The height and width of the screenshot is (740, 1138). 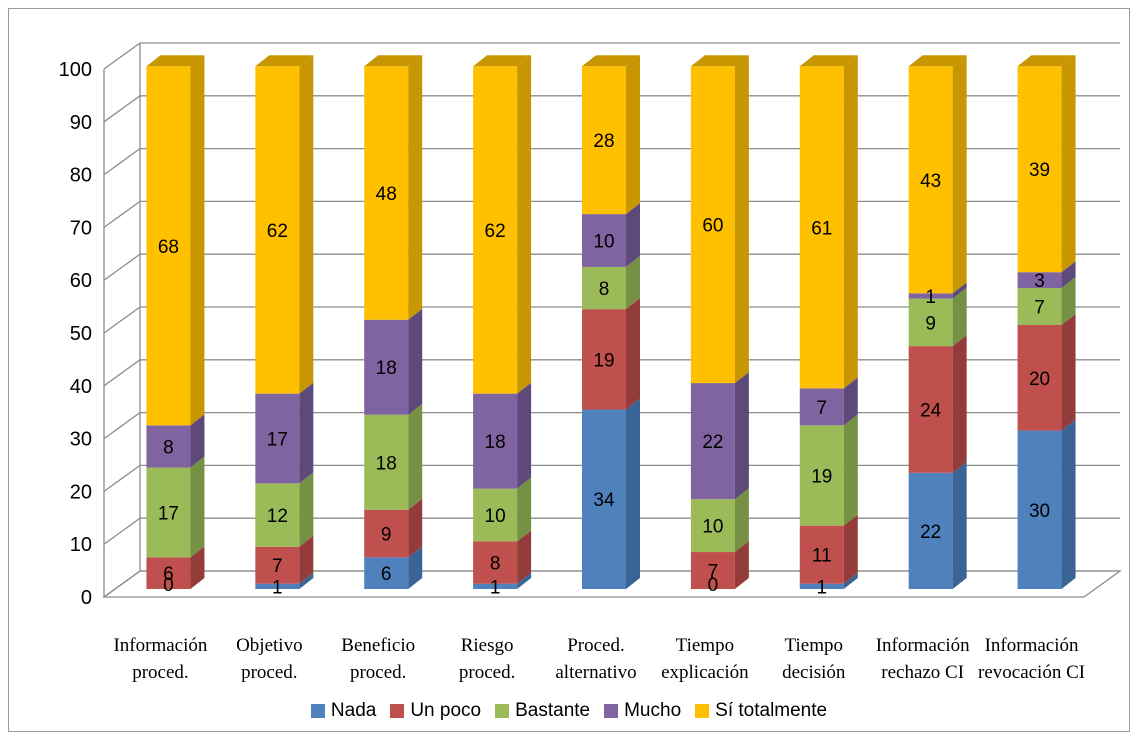 I want to click on bar-stack: 17 12 17 62, so click(x=284, y=326).